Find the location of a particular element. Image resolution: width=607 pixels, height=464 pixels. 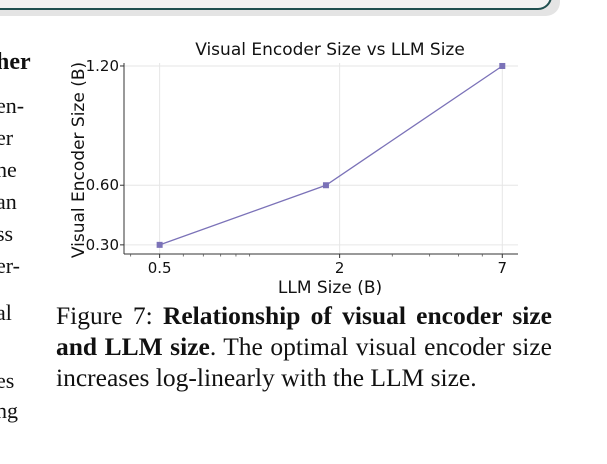

x-tick-label: 0.5 is located at coordinates (160, 268).